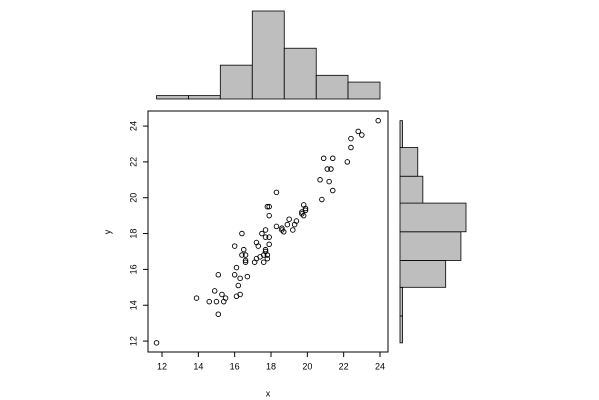  What do you see at coordinates (307, 366) in the screenshot?
I see `x-tick-label: 20` at bounding box center [307, 366].